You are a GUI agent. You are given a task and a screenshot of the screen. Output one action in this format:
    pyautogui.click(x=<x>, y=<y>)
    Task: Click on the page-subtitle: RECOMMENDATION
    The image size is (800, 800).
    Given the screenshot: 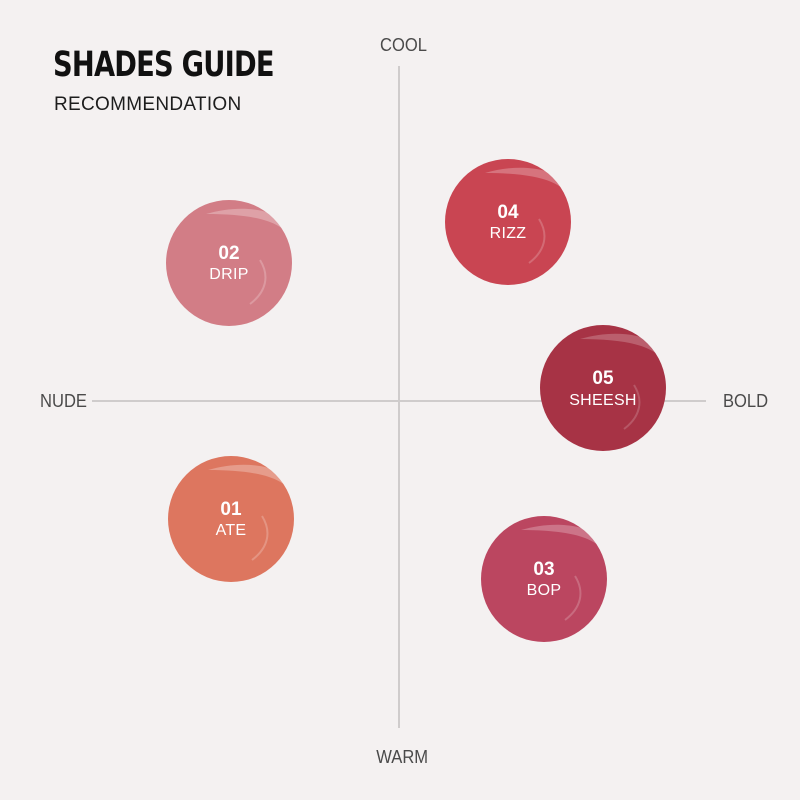 What is the action you would take?
    pyautogui.click(x=148, y=104)
    